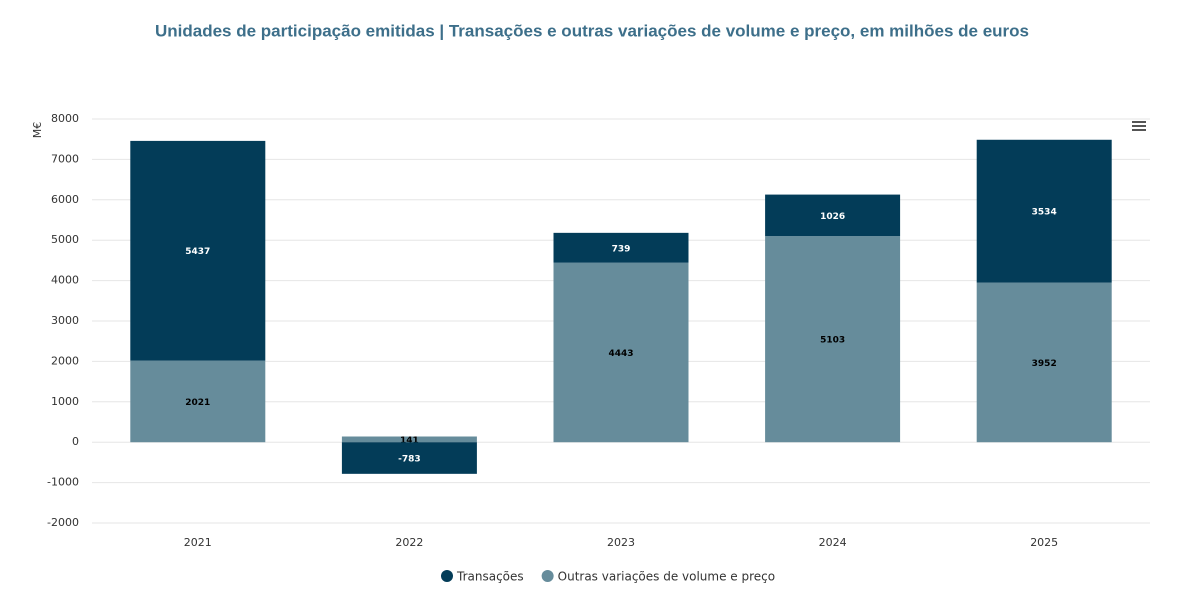 The height and width of the screenshot is (592, 1200). I want to click on y-tick-label: 6000, so click(65, 199).